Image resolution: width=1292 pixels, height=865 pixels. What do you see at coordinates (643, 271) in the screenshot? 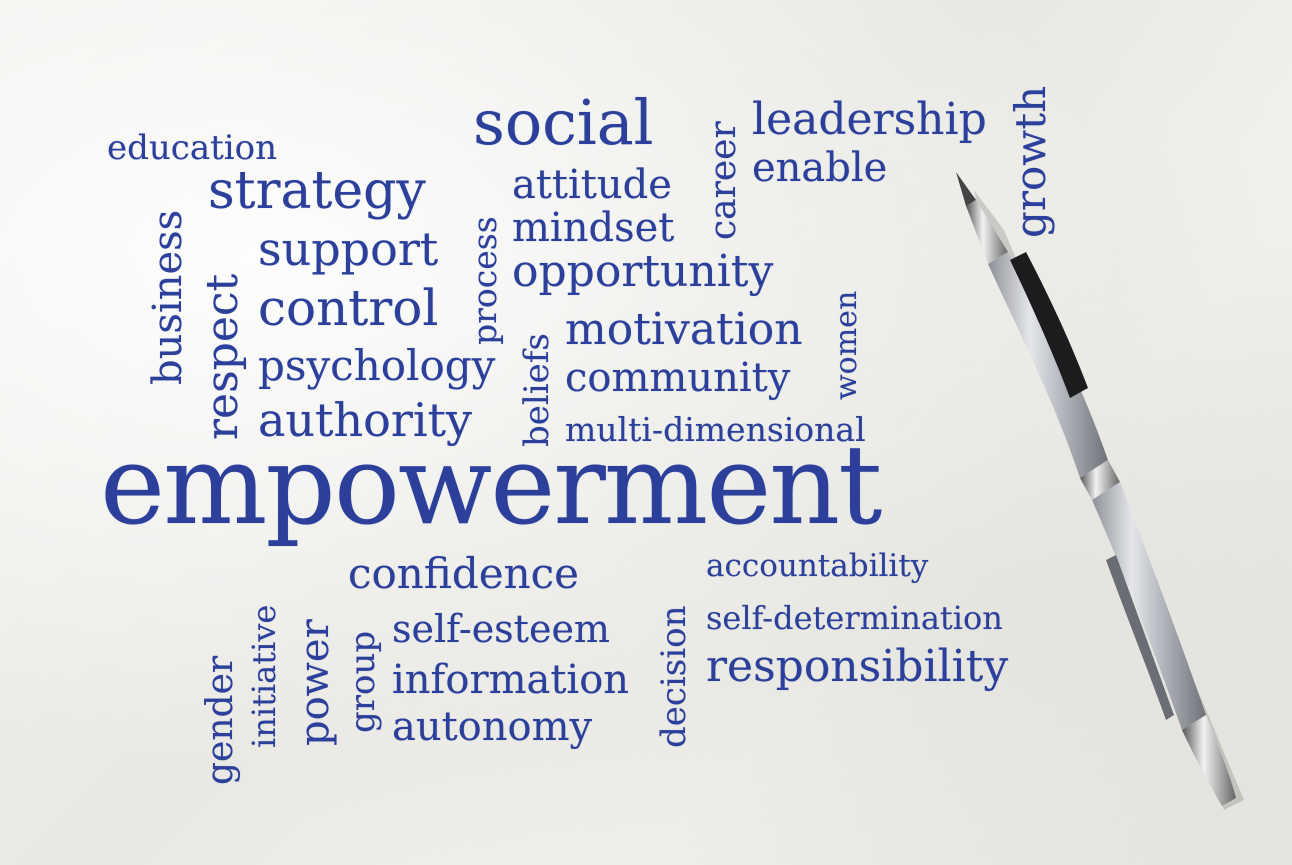
I see `word-opportunity: opportunity` at bounding box center [643, 271].